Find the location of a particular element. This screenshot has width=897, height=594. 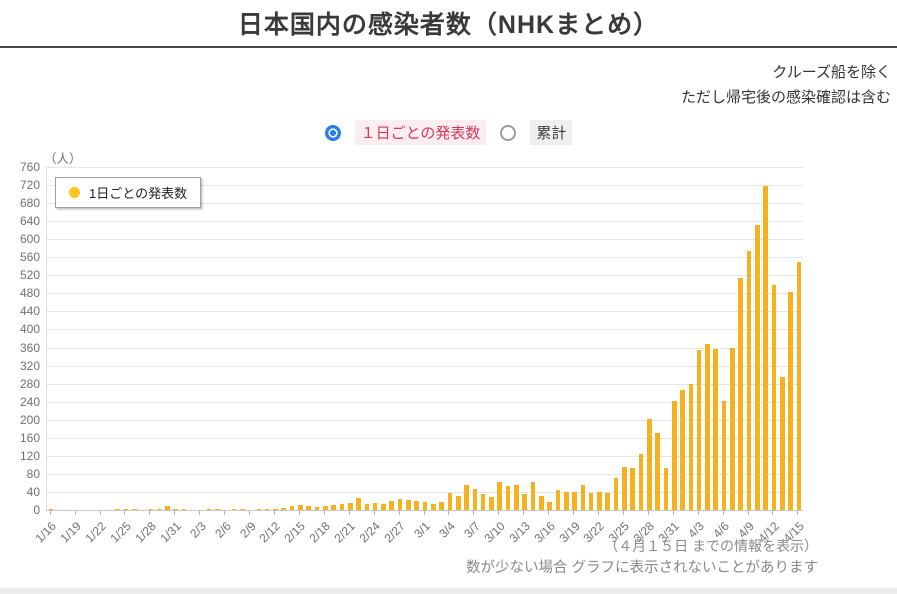

bar-3/1 is located at coordinates (425, 506).